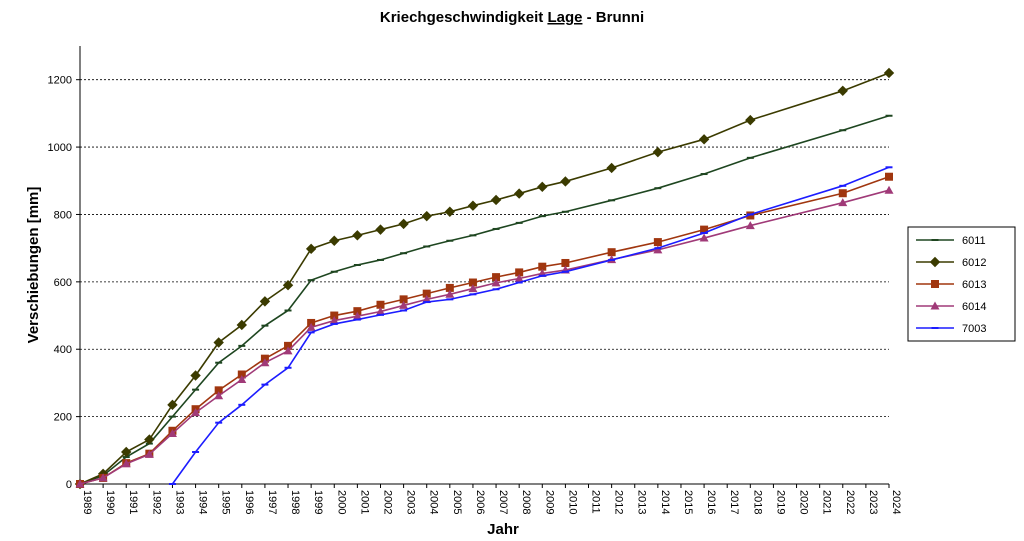  Describe the element at coordinates (203, 502) in the screenshot. I see `x-tick-label: 1994` at that location.